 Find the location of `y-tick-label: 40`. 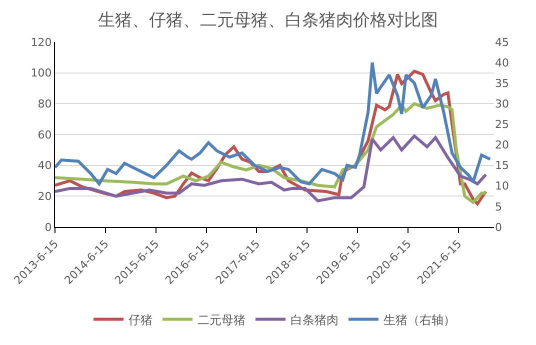

y-tick-label: 40 is located at coordinates (45, 165).